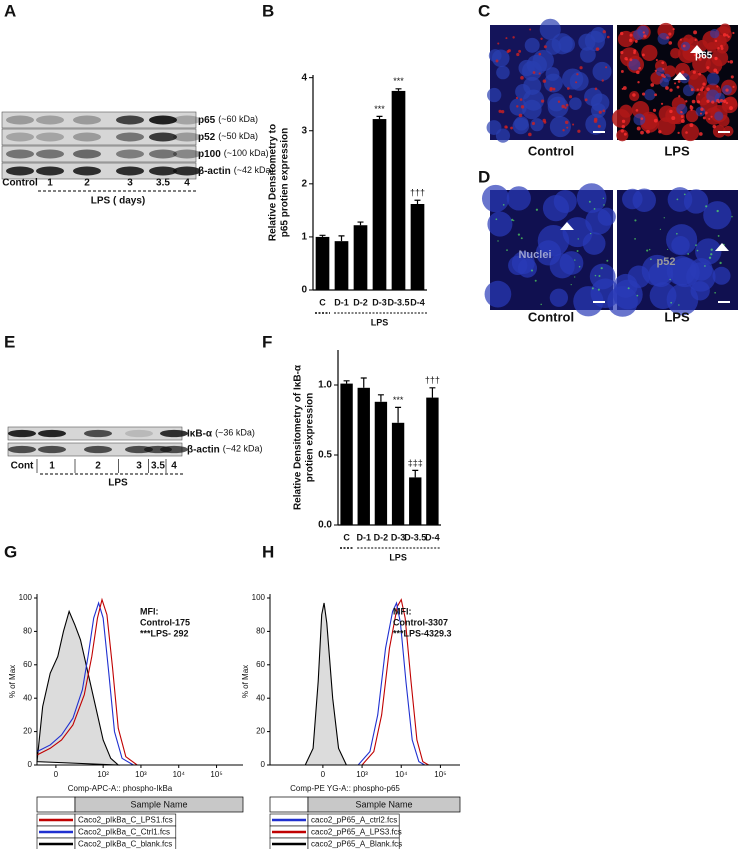 This screenshot has height=849, width=740. Describe the element at coordinates (666, 262) in the screenshot. I see `micrograph-text: p52` at that location.